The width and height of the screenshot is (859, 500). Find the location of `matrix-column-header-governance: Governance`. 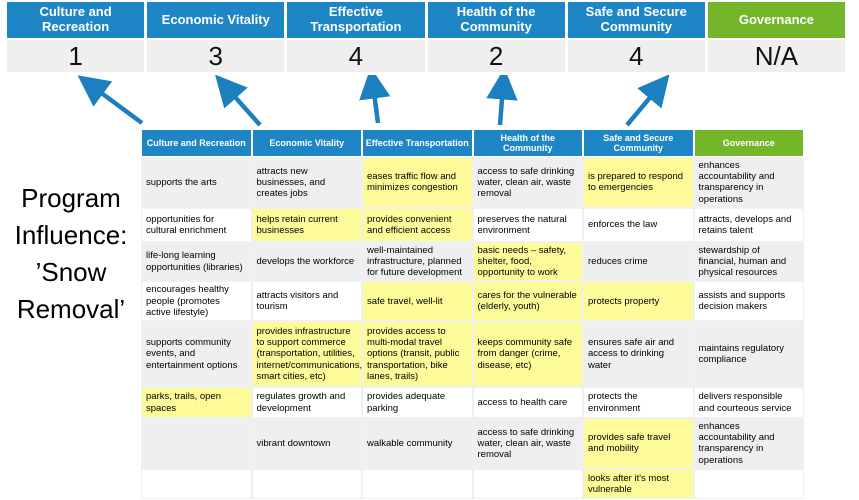

matrix-column-header-governance: Governance is located at coordinates (748, 143).